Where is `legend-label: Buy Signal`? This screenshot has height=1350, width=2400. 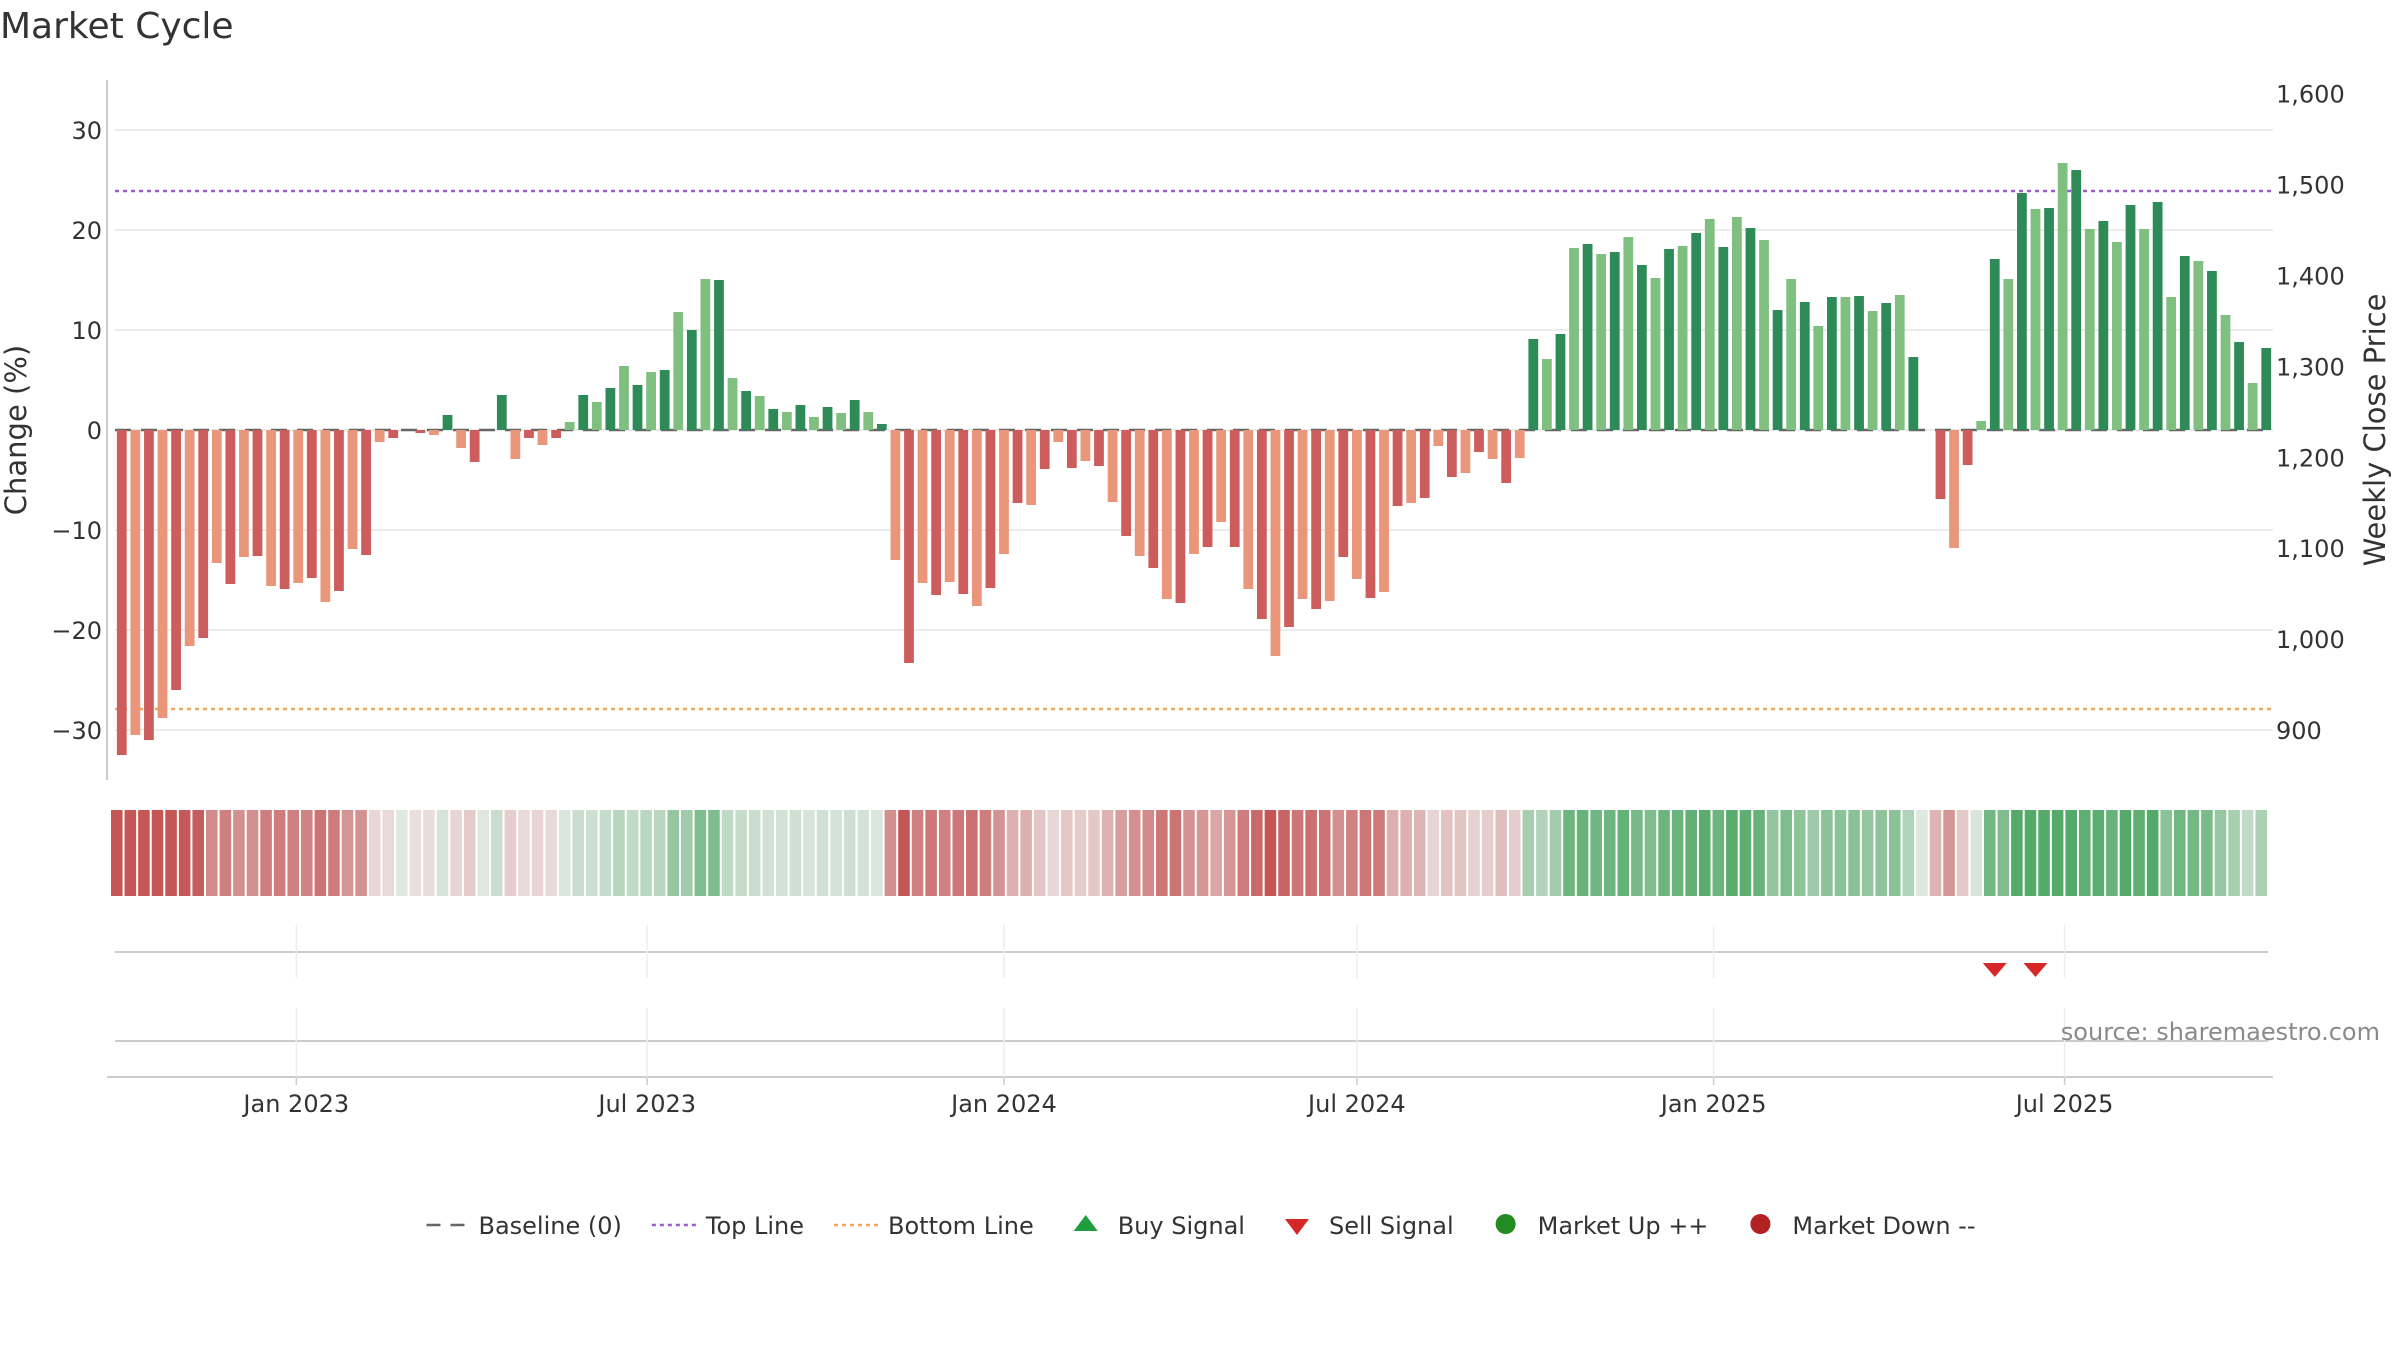 legend-label: Buy Signal is located at coordinates (1181, 1226).